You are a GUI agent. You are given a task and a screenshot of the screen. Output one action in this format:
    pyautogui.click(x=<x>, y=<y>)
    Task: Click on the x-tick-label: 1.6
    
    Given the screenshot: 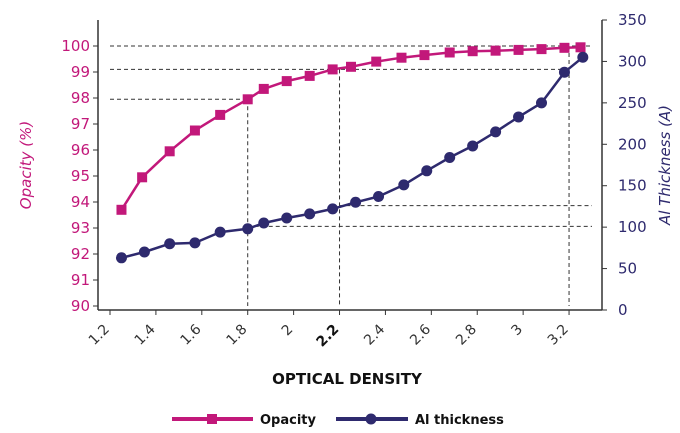 What is the action you would take?
    pyautogui.click(x=191, y=334)
    